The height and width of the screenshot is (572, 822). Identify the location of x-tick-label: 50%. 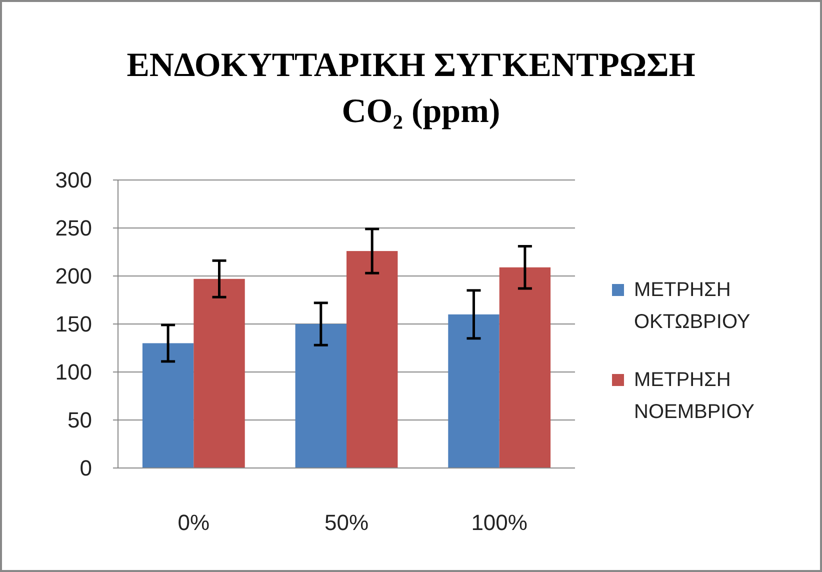
(346, 522).